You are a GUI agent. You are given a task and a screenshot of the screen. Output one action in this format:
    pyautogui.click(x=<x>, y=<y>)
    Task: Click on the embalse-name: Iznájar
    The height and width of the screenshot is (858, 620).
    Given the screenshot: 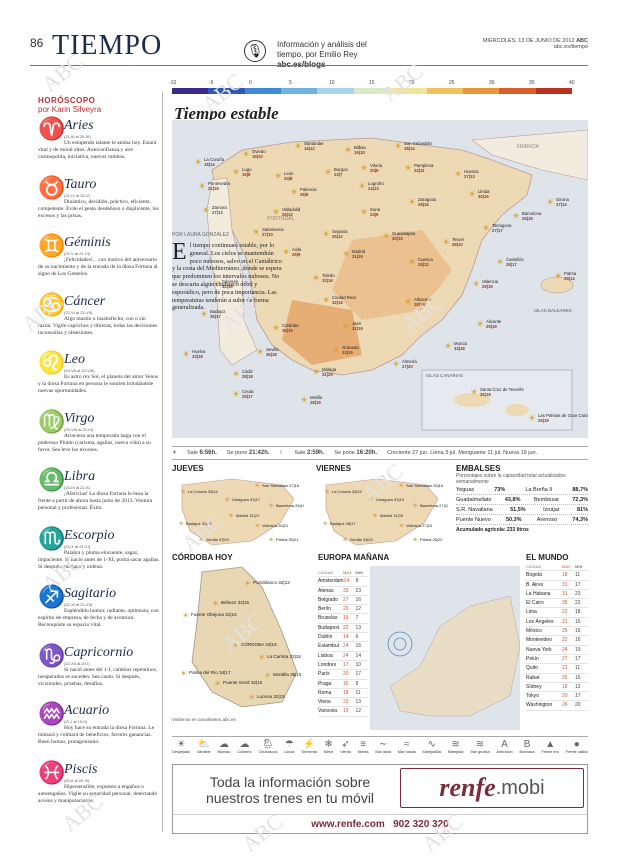 What is the action you would take?
    pyautogui.click(x=551, y=510)
    